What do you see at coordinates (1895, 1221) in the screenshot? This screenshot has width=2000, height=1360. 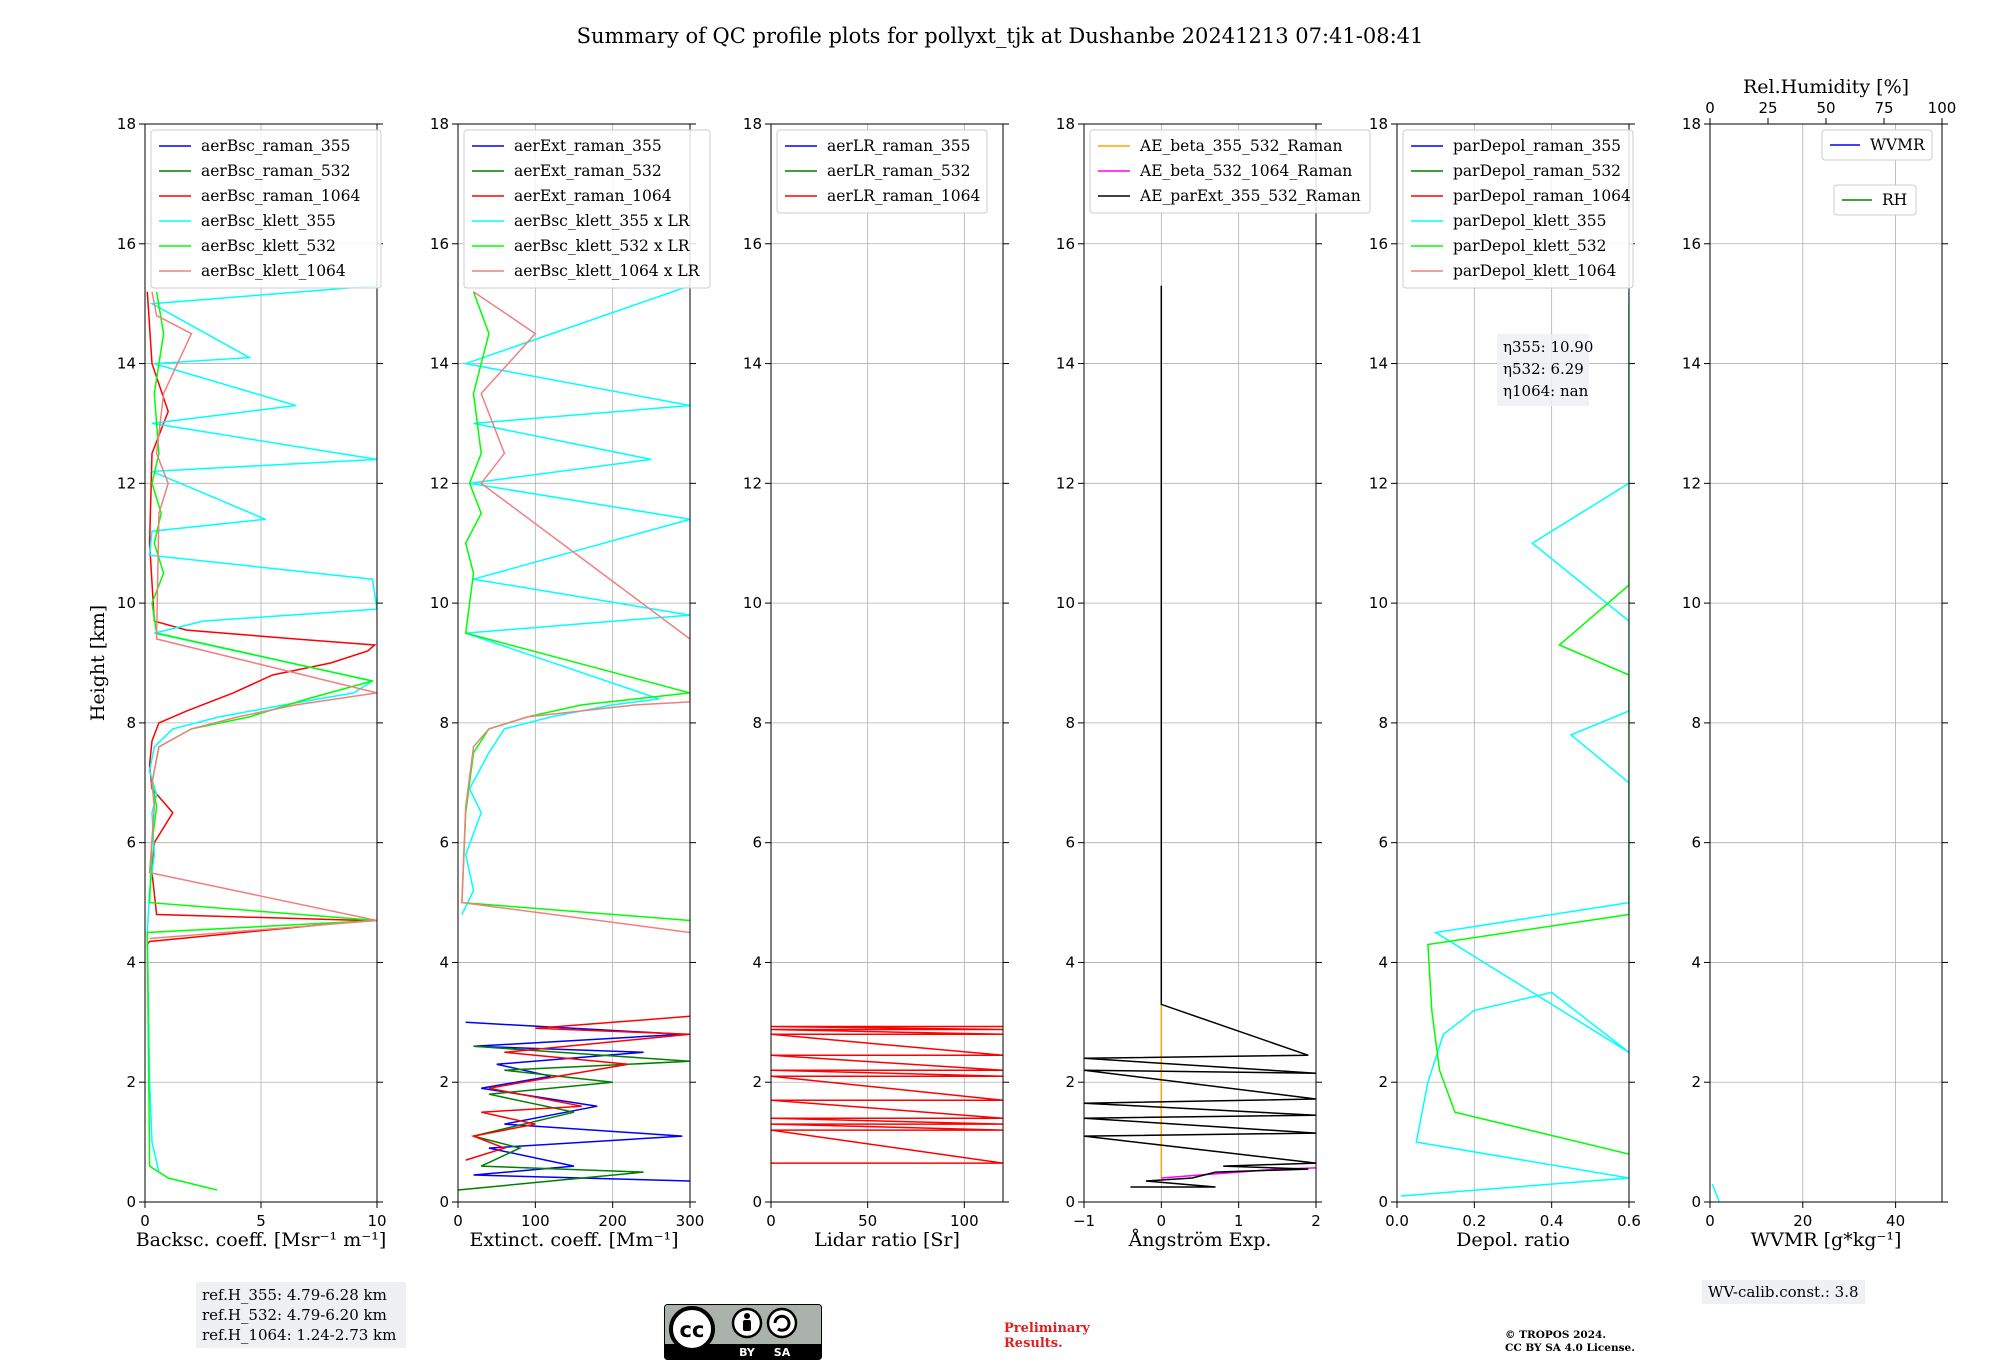 I see `x-tick-label: 40` at bounding box center [1895, 1221].